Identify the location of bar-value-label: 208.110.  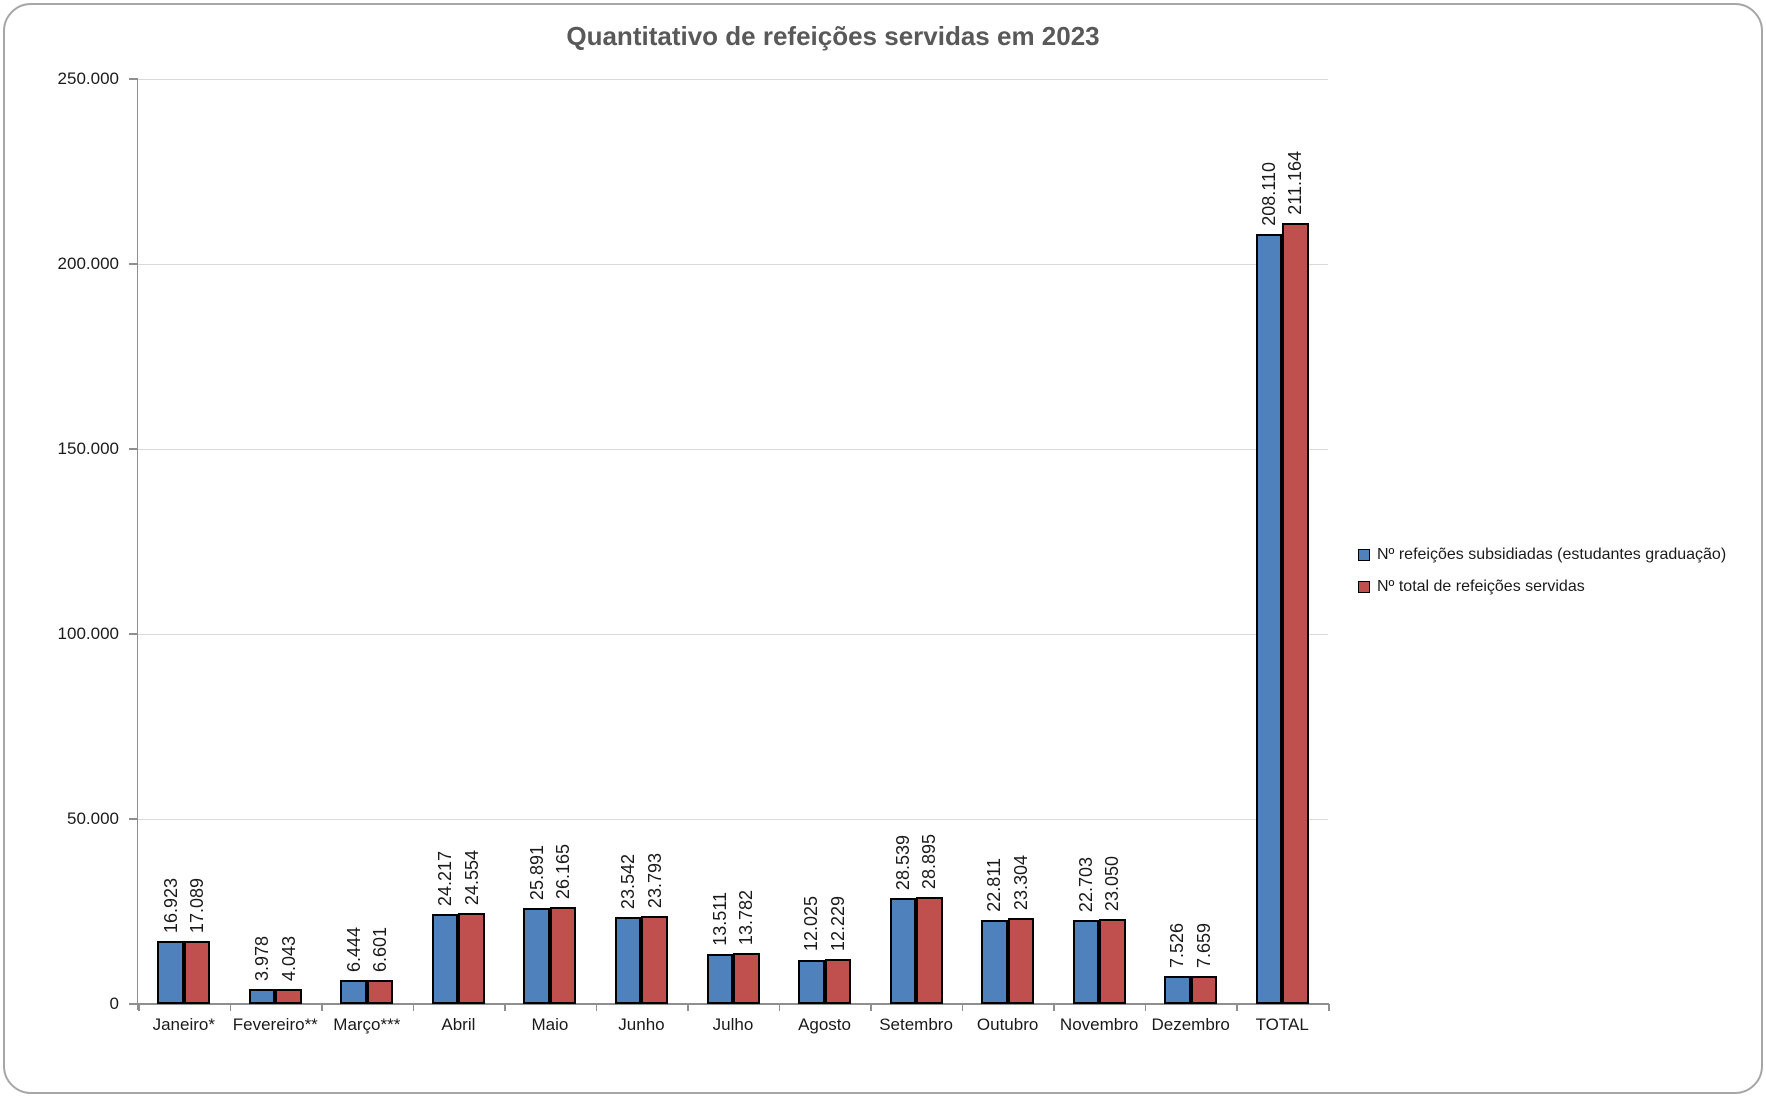
(1268, 194).